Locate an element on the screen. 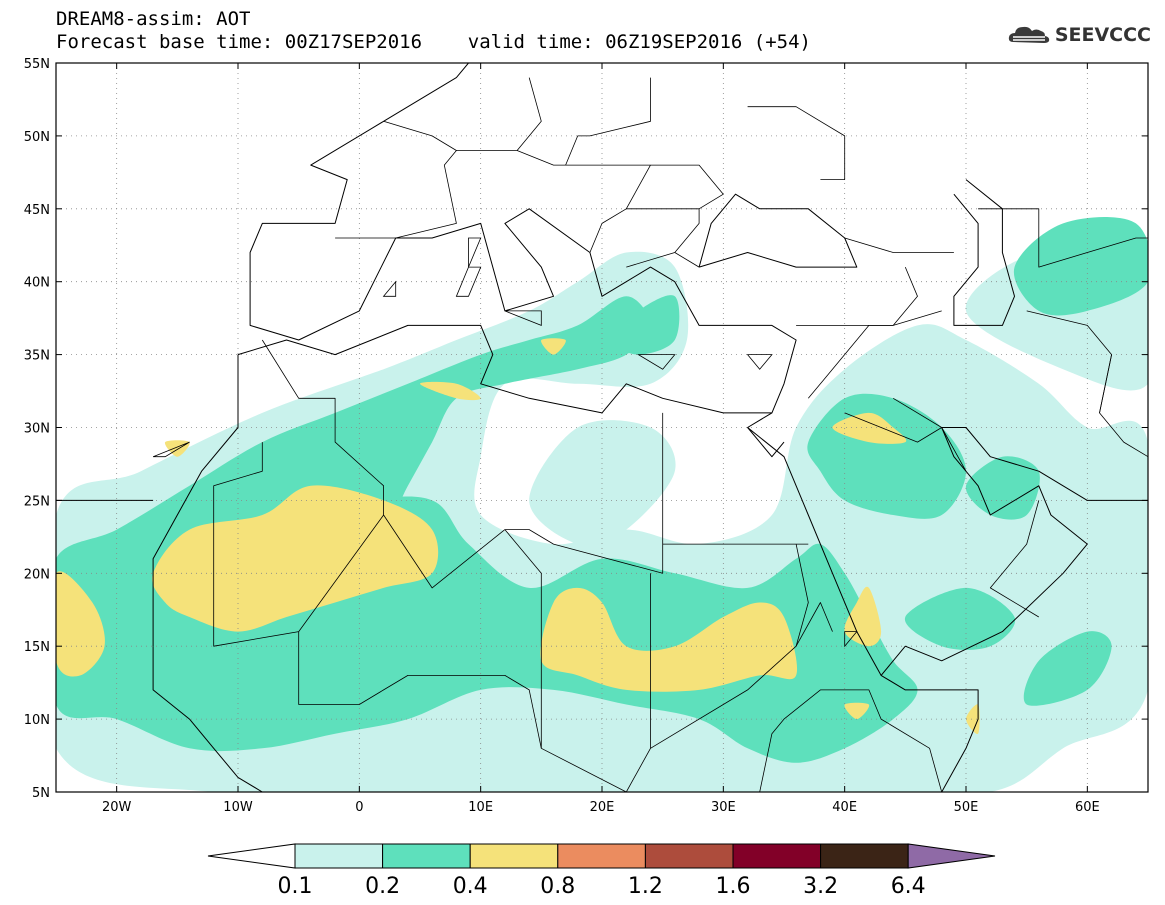 This screenshot has width=1165, height=905. aot-region-0.2-0.4-6 is located at coordinates (1080, 266).